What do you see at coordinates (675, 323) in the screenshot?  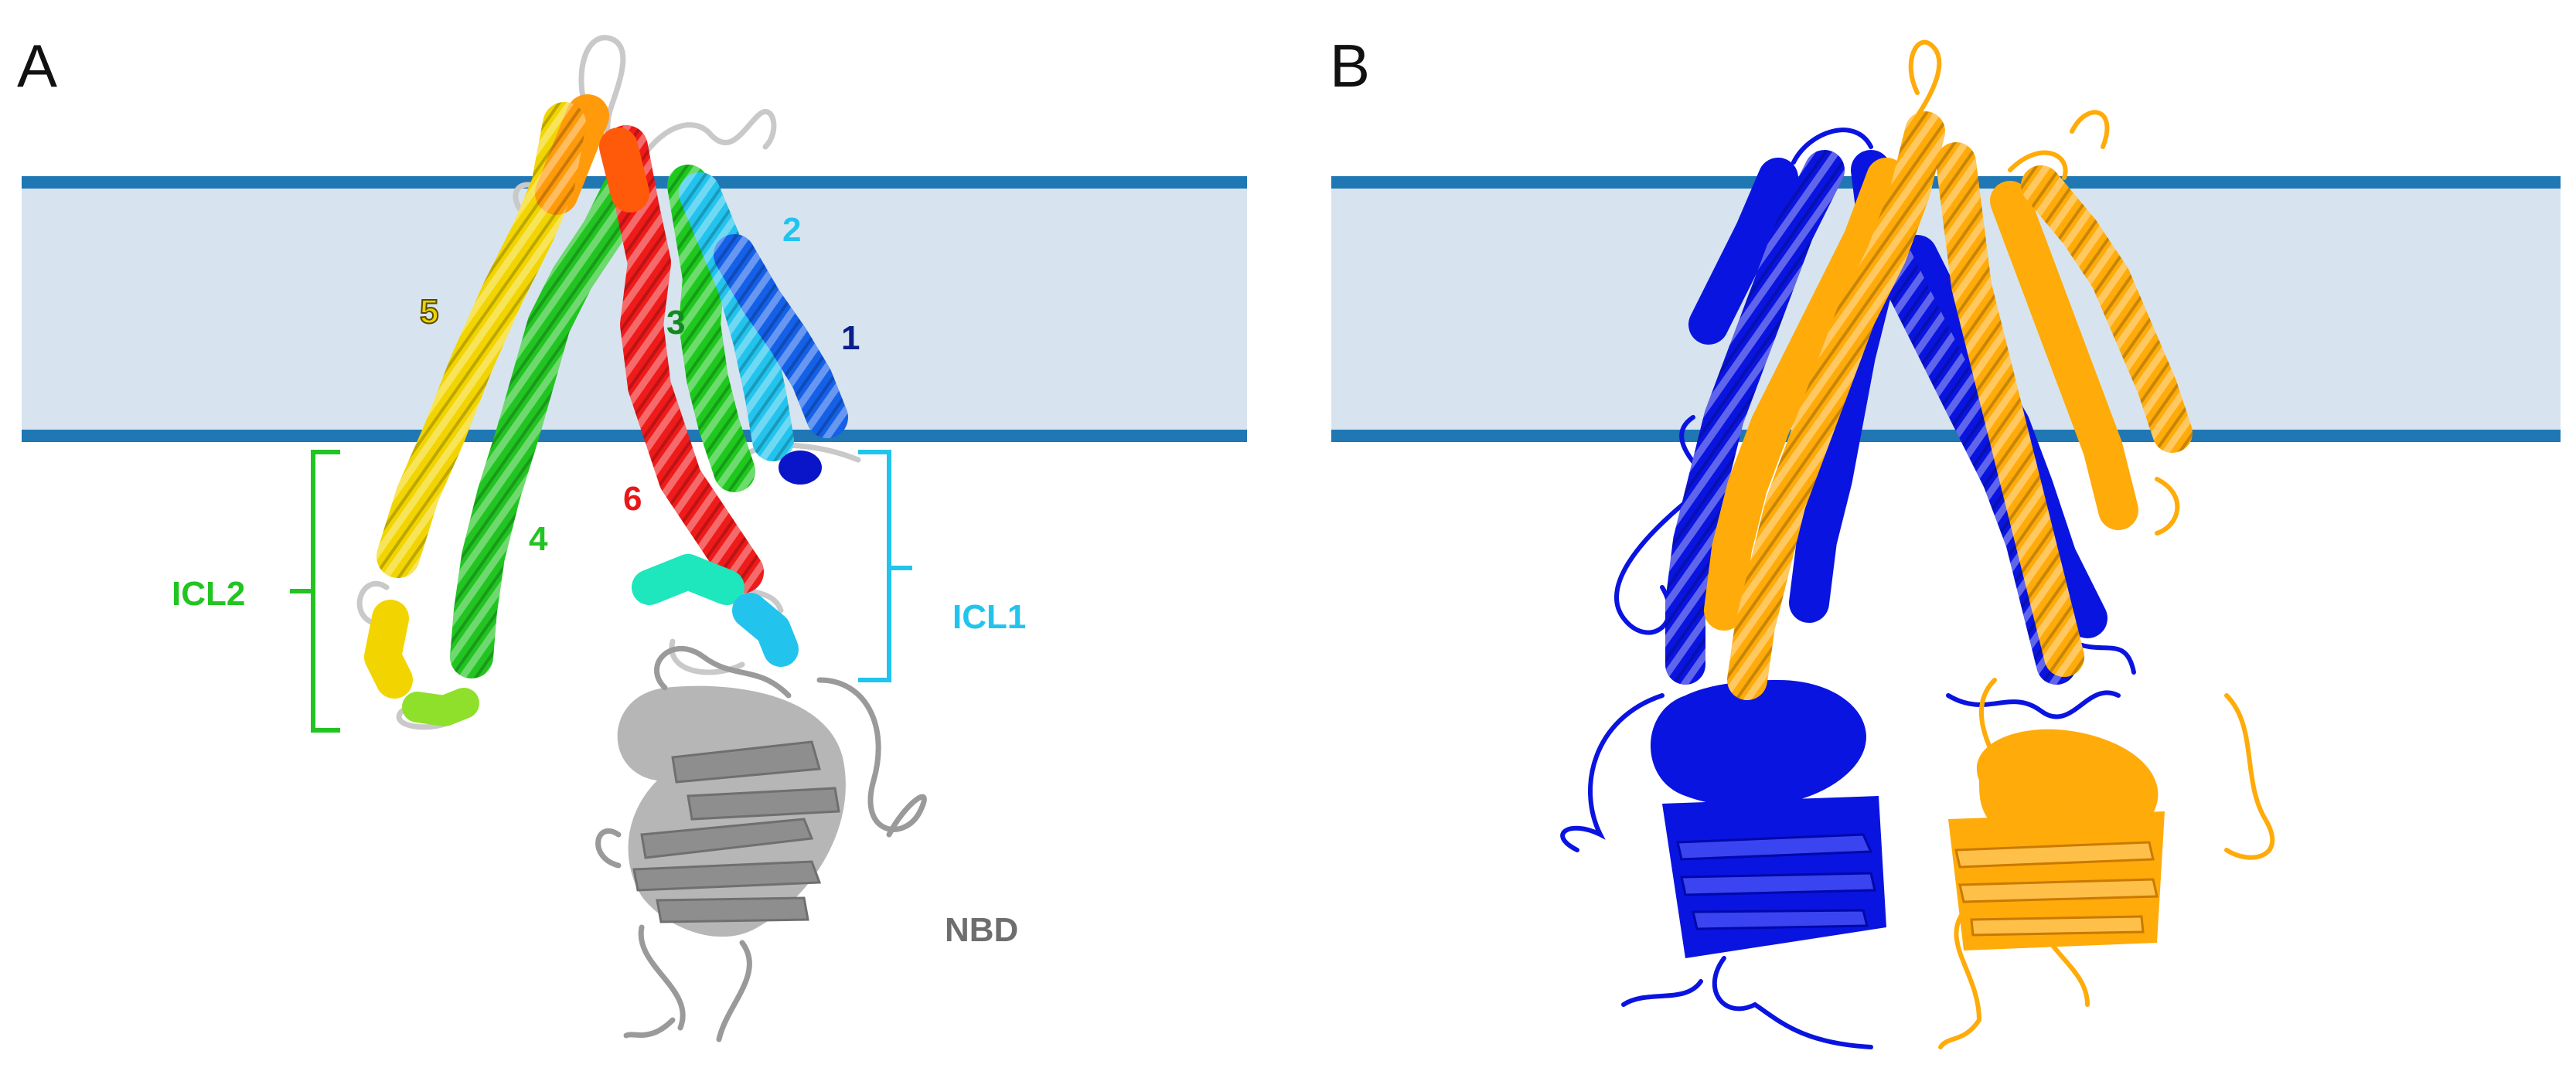 I see `helix-label-3: 3` at bounding box center [675, 323].